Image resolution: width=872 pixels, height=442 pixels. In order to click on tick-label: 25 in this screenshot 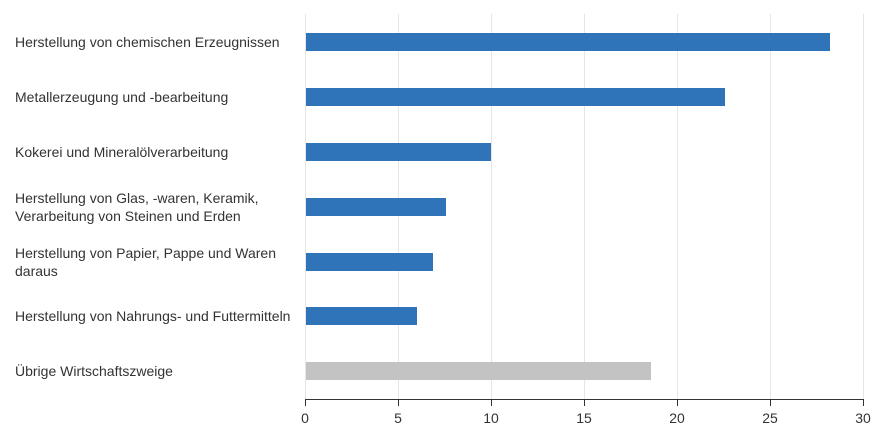, I will do `click(770, 418)`.